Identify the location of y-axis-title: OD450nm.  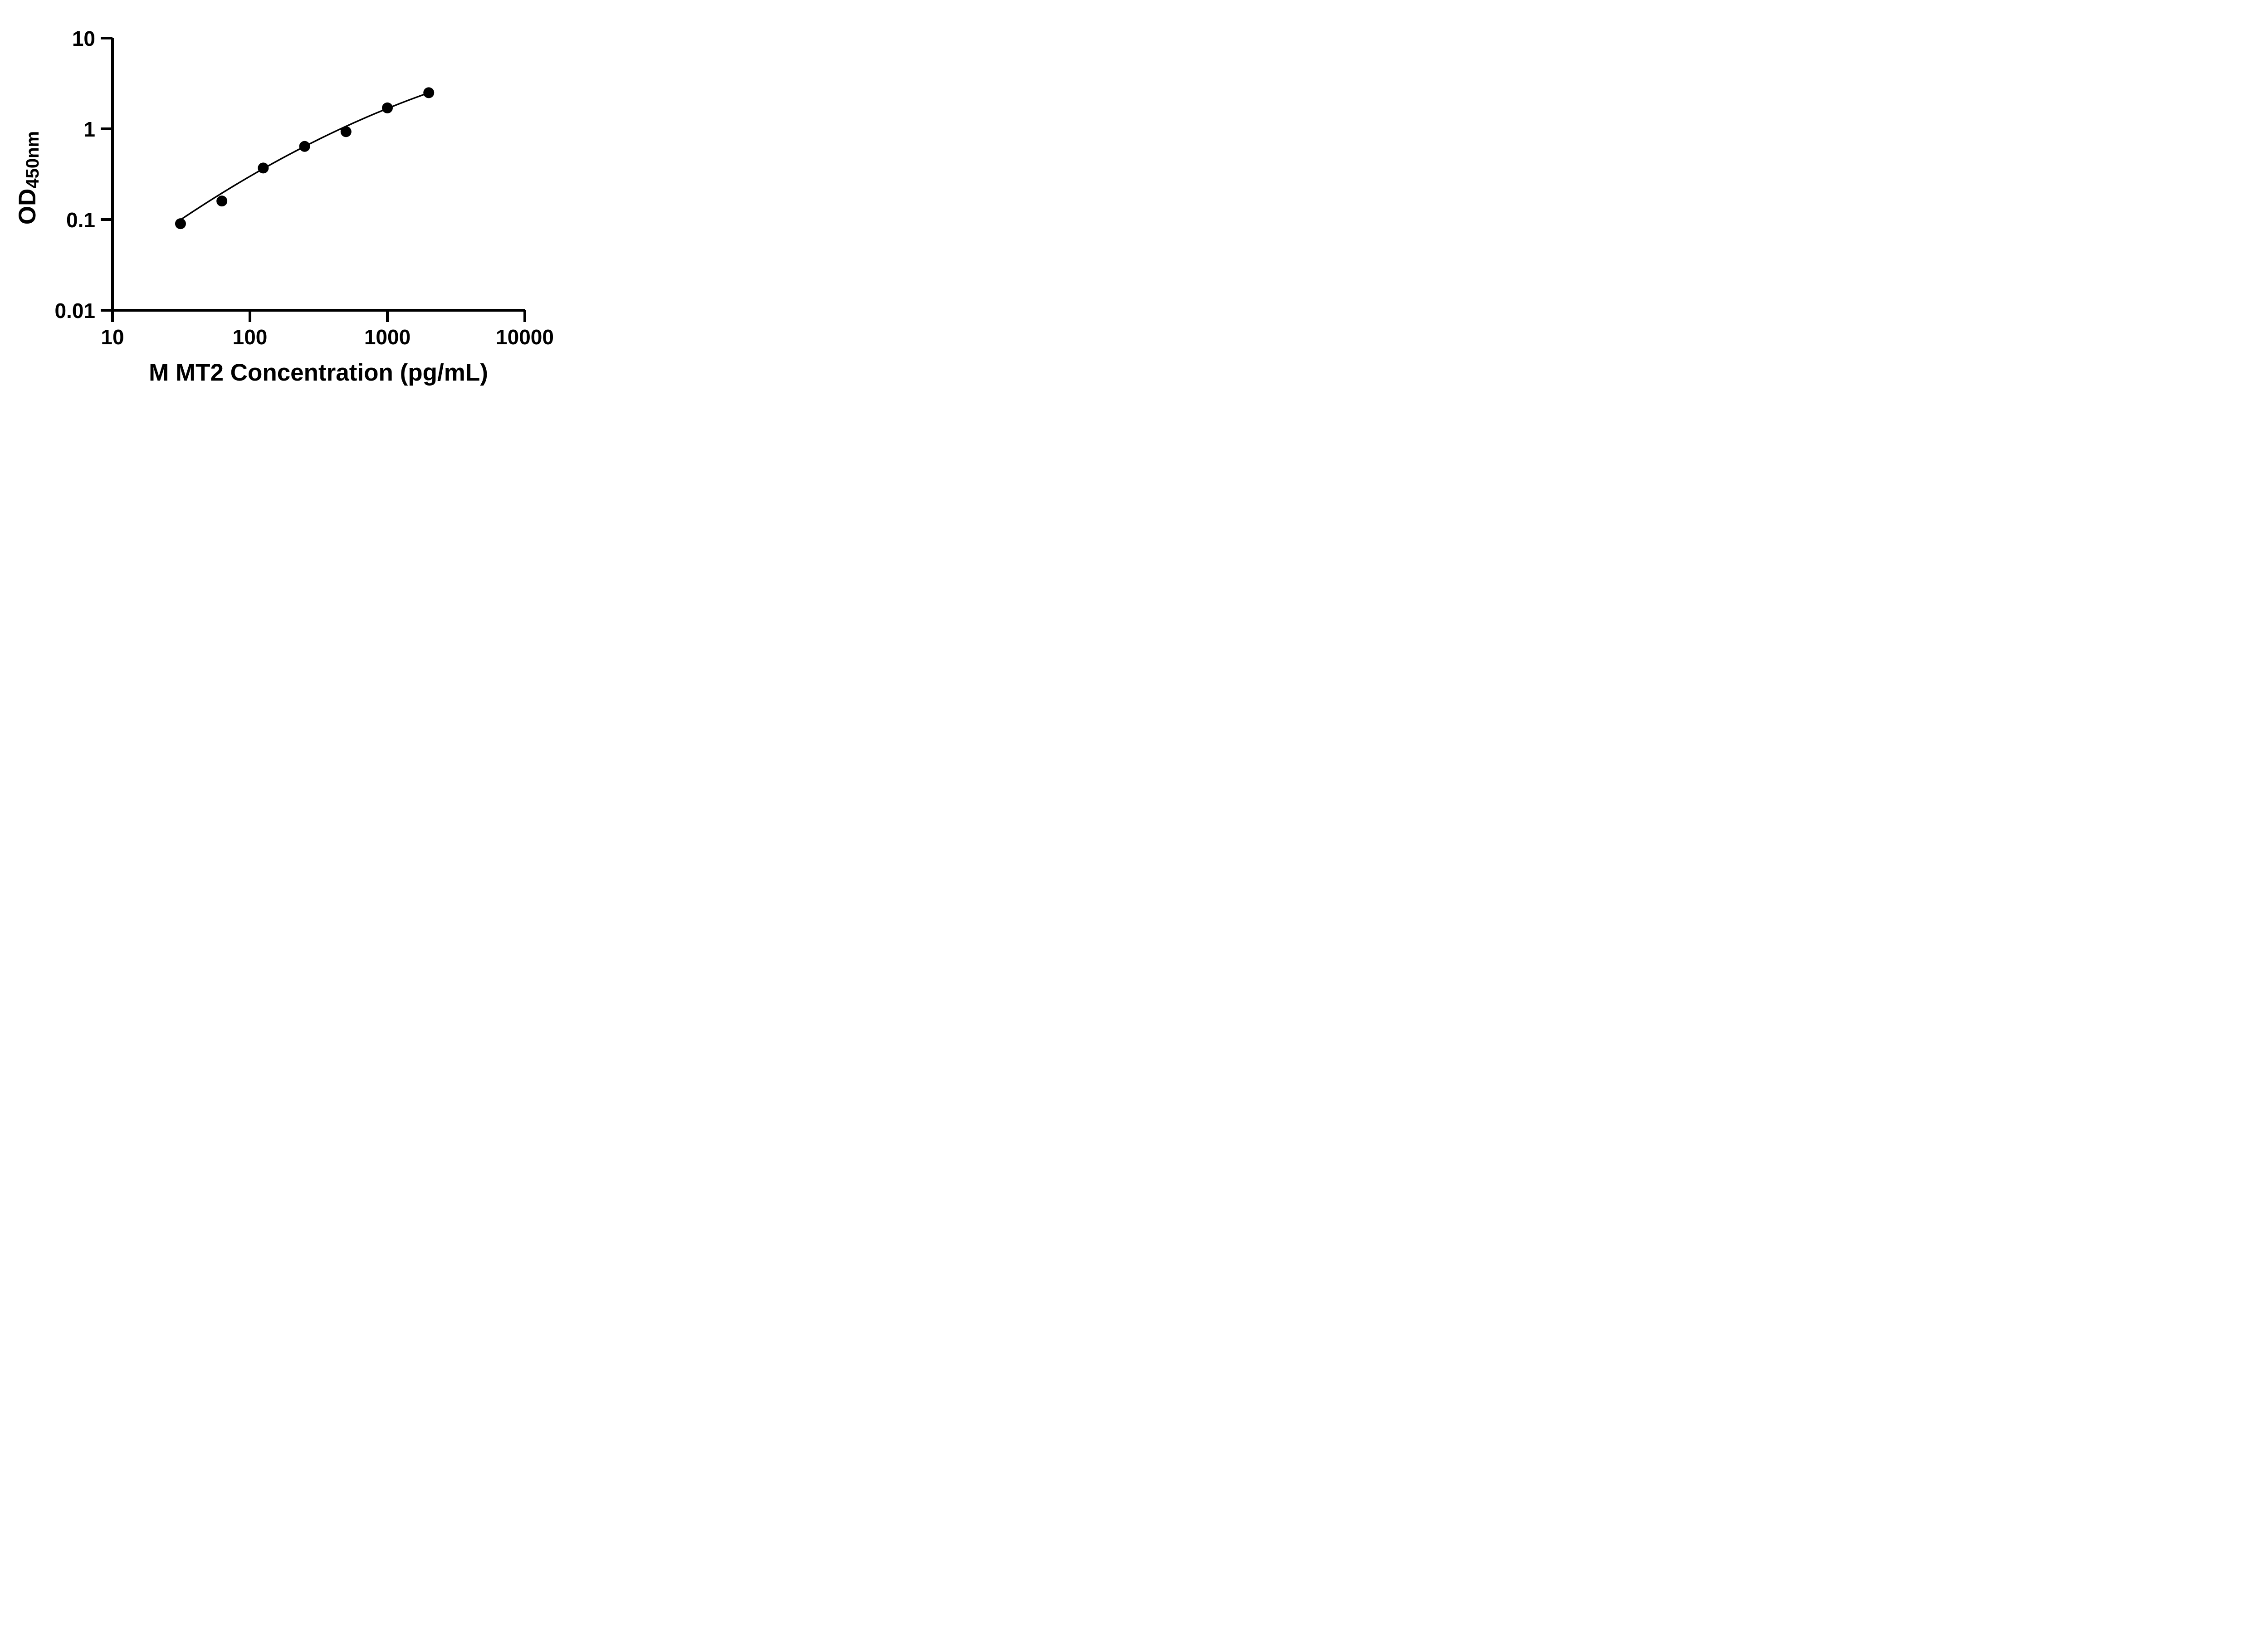
(29, 178).